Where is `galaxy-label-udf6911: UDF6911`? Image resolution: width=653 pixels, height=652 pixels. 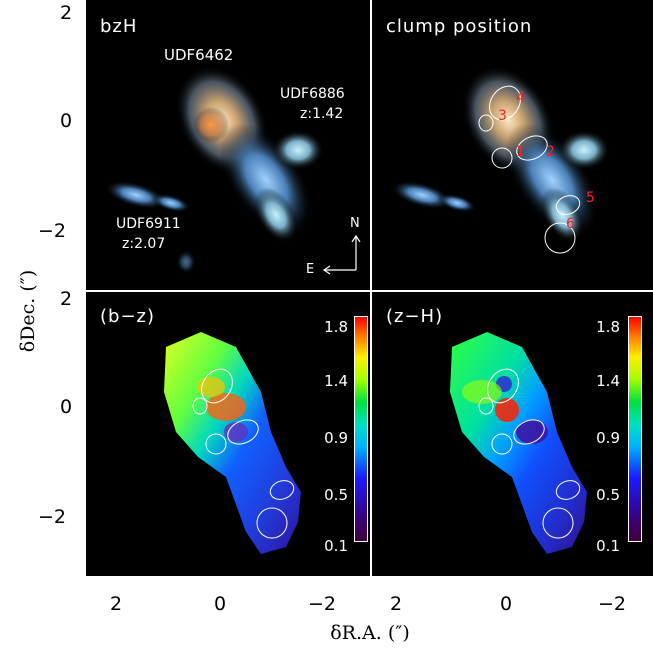
galaxy-label-udf6911: UDF6911 is located at coordinates (148, 224).